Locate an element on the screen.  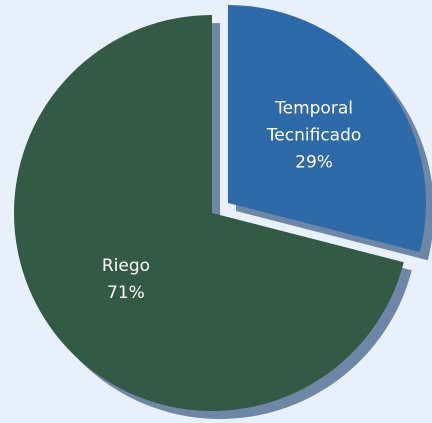
slice-label: Temporal Tecnificado 29% is located at coordinates (314, 136).